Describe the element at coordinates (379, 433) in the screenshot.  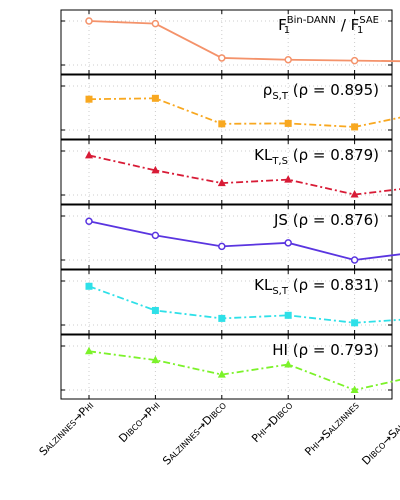
I see `x-tick-label: Dibco→Salzinnes` at that location.